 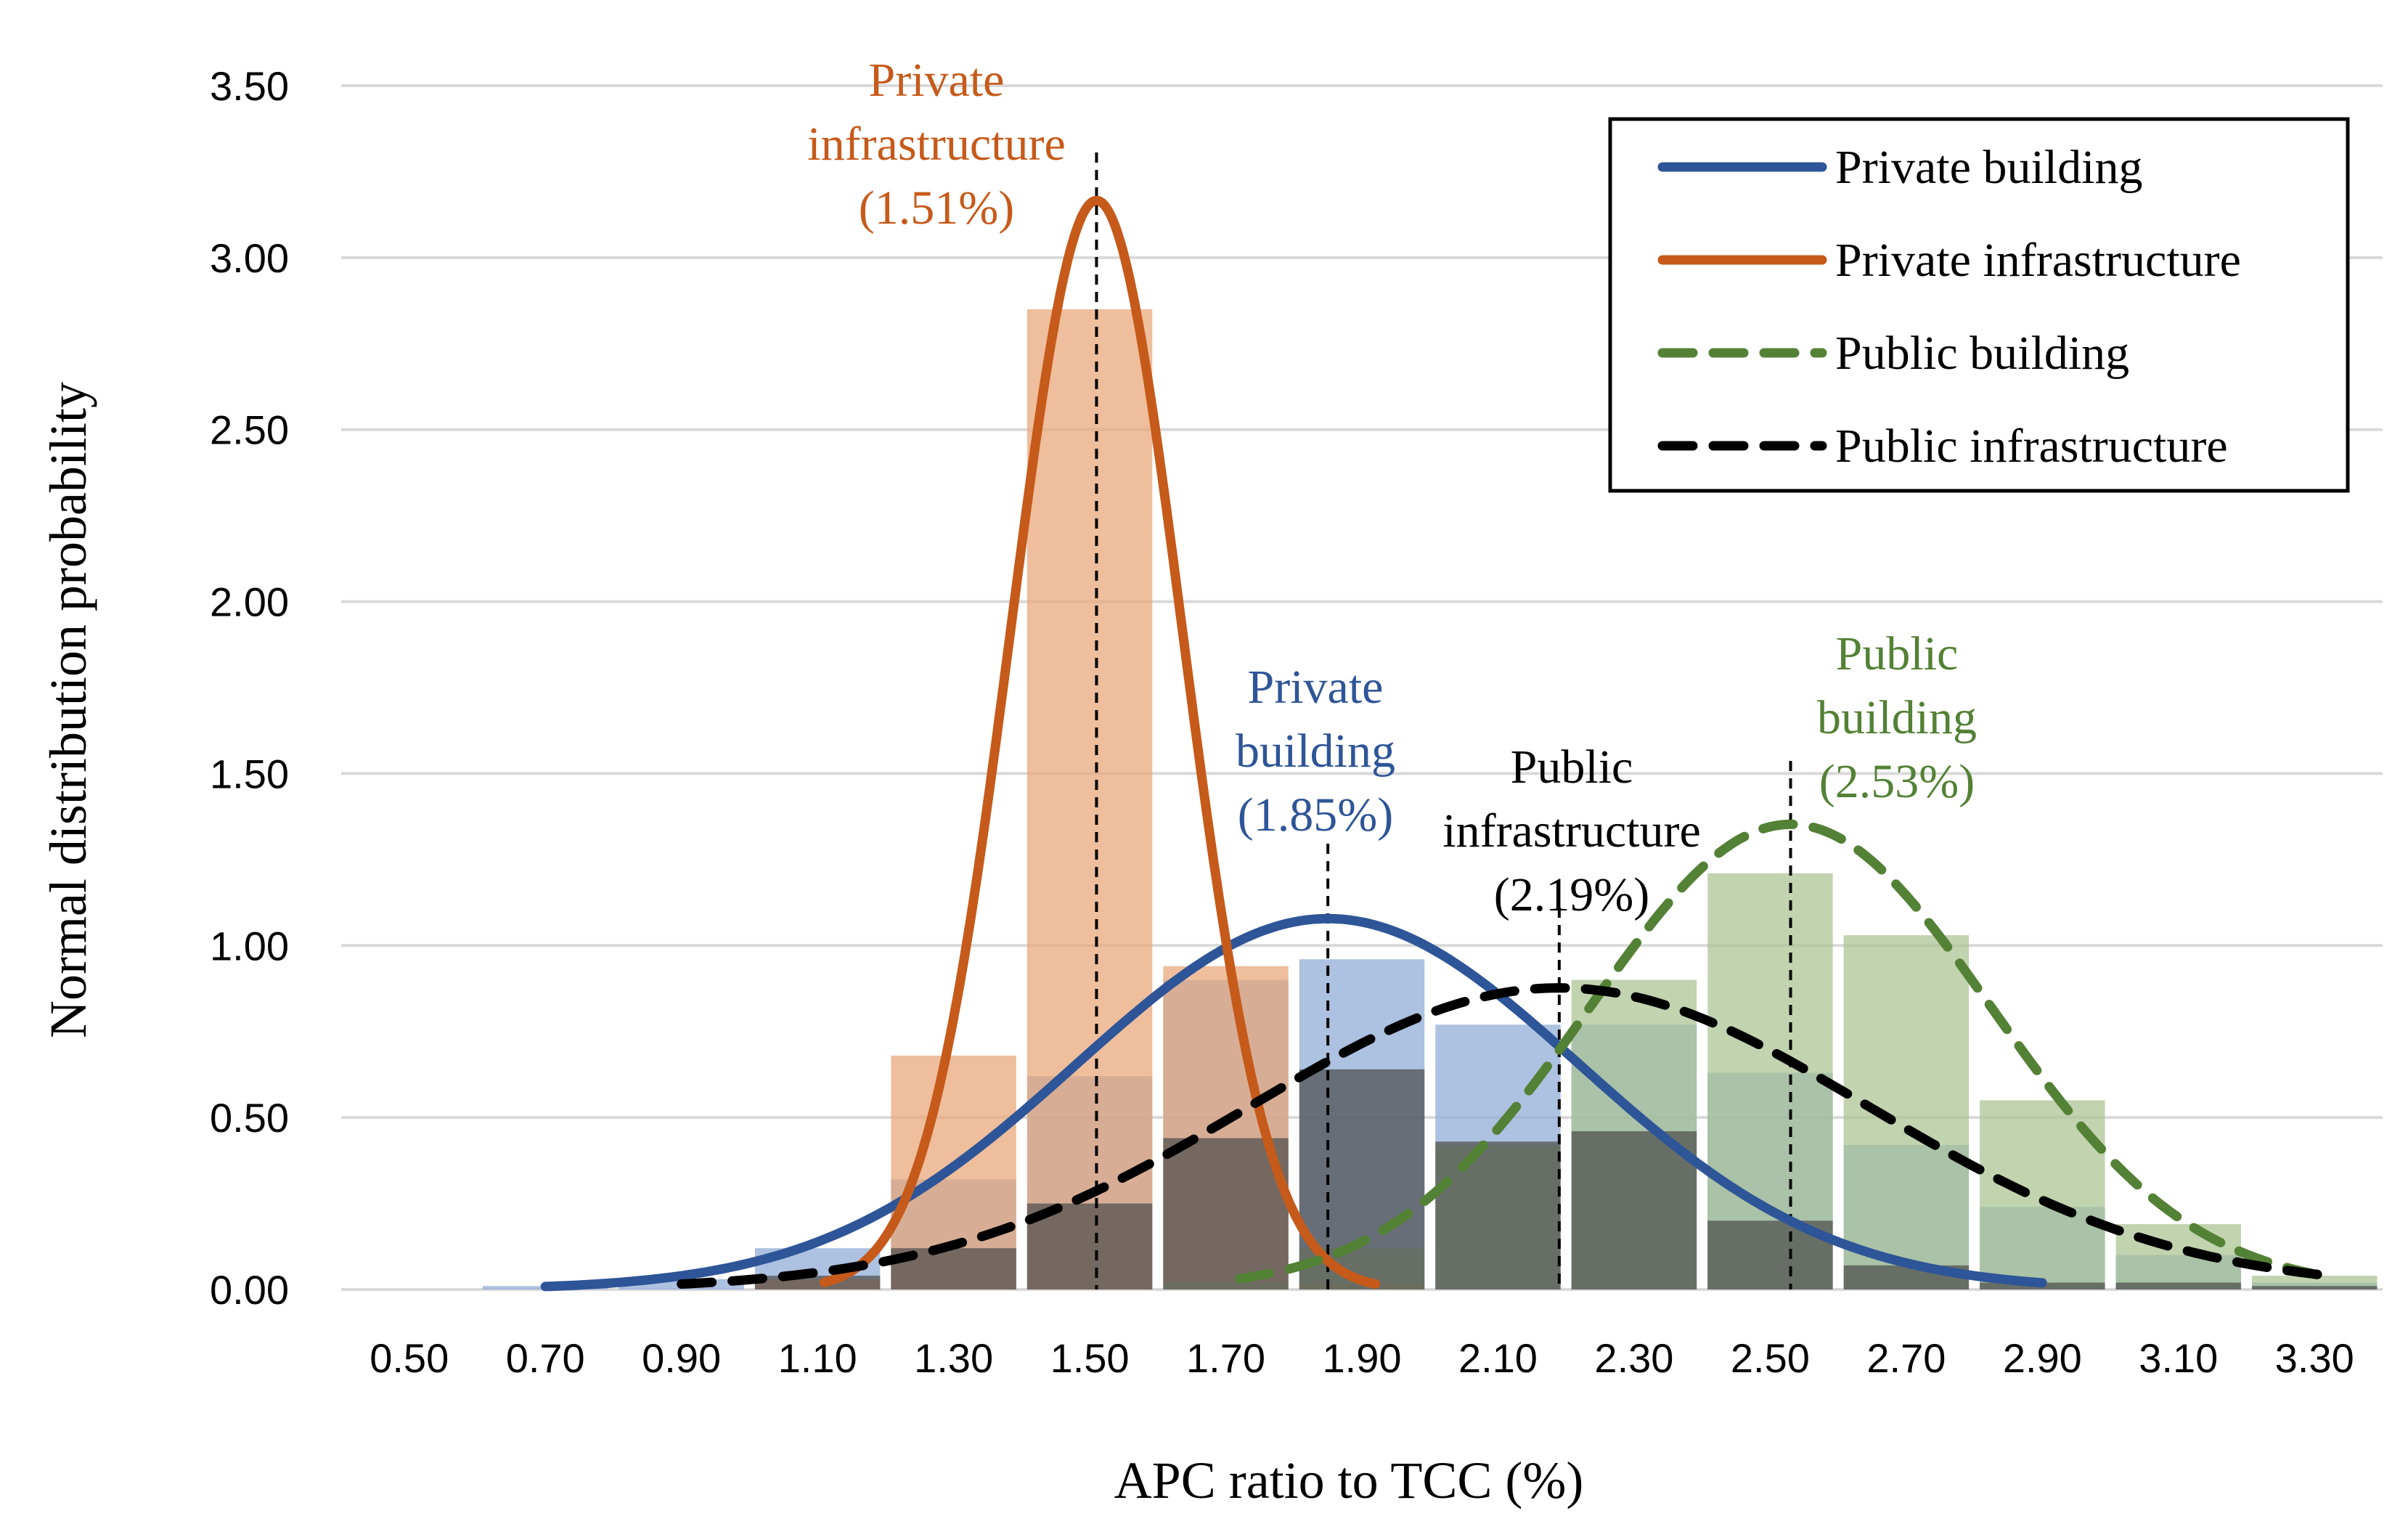 I want to click on annotation-private-infrastructure: Private, so click(x=937, y=81).